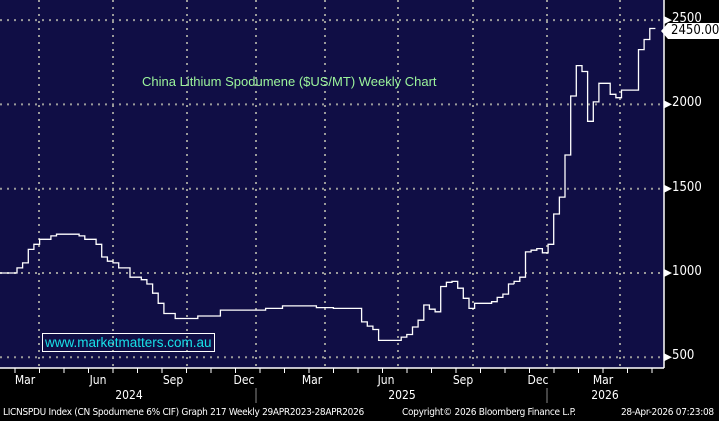 This screenshot has height=421, width=719. I want to click on watermark-link: www.marketmatters.com.au, so click(128, 342).